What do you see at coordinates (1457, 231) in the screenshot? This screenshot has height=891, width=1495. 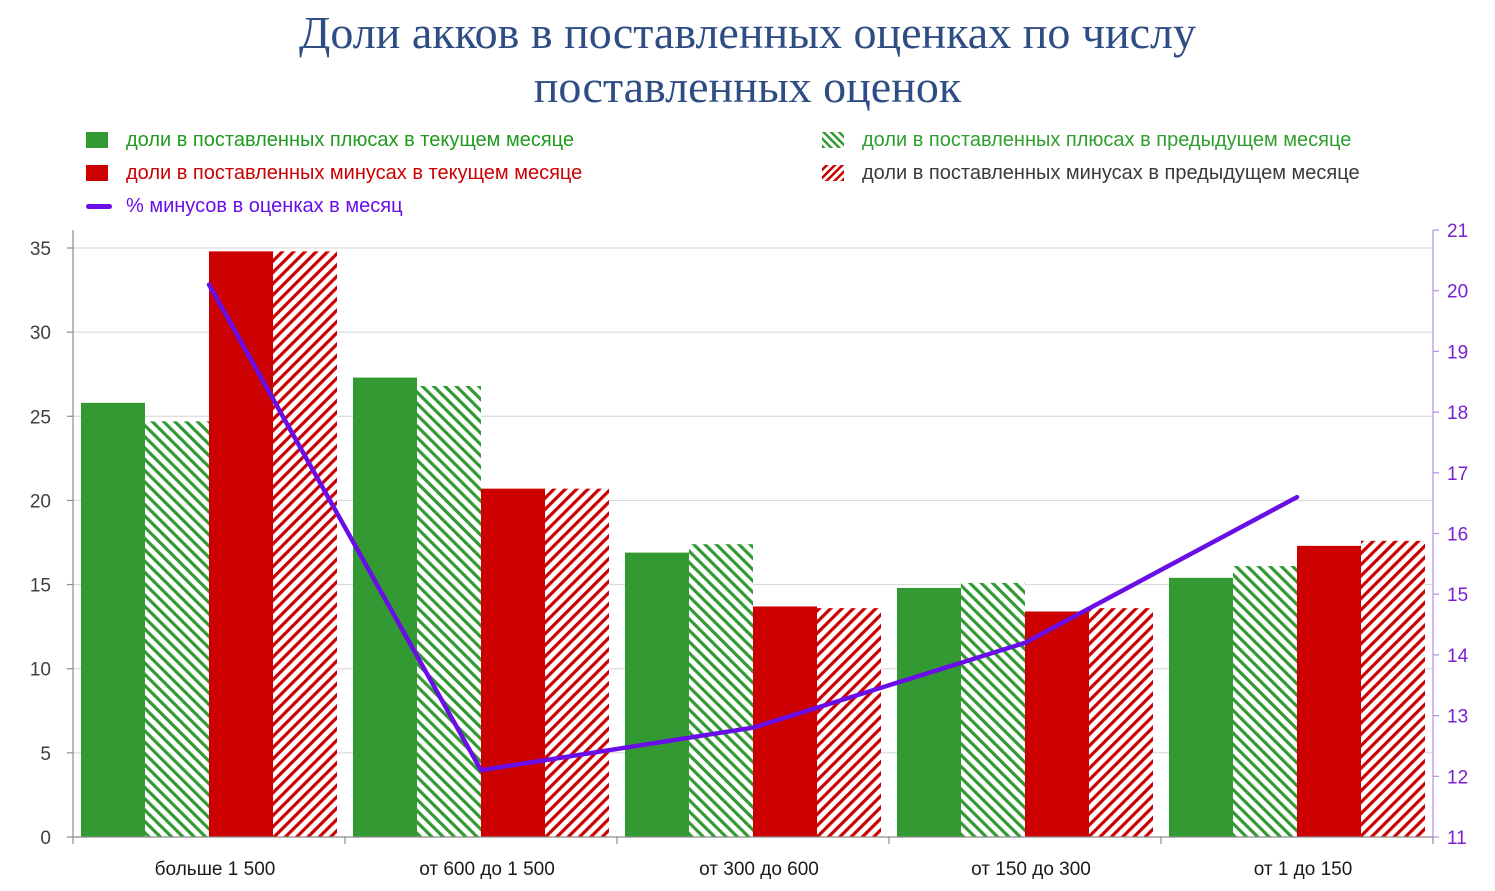 I see `right-tick-label: 21` at bounding box center [1457, 231].